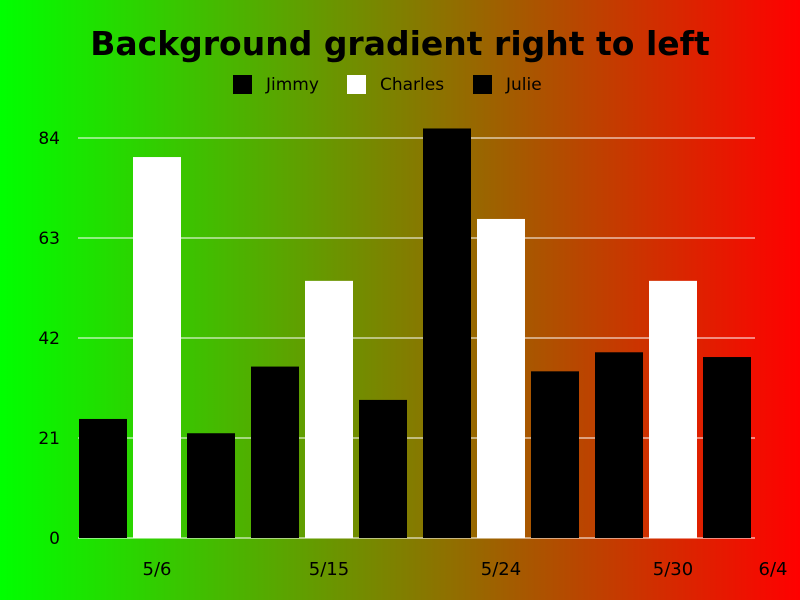 The image size is (800, 600). What do you see at coordinates (523, 85) in the screenshot?
I see `legend-label-julie: Julie` at bounding box center [523, 85].